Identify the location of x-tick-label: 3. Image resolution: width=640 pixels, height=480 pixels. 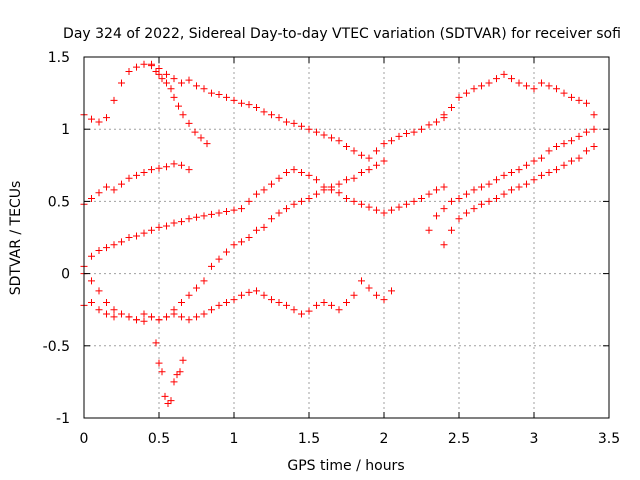
(534, 439).